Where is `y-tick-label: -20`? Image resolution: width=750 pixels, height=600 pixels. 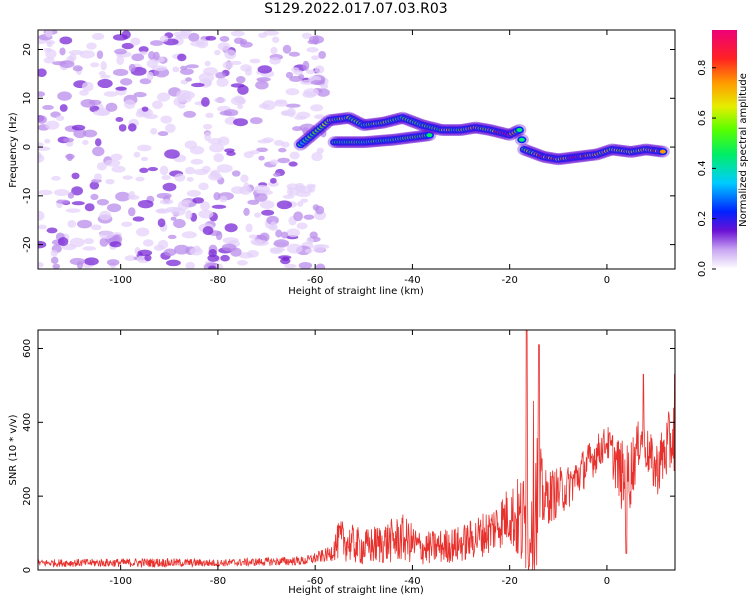
y-tick-label: -20 is located at coordinates (27, 244).